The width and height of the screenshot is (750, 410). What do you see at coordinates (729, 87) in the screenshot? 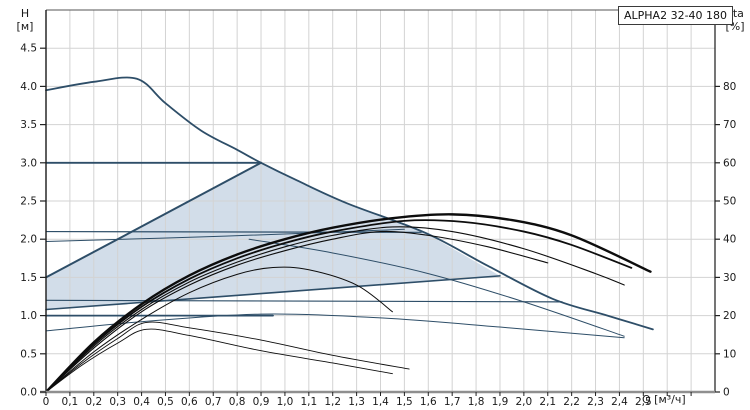
I see `eta-tick-label: 80` at bounding box center [729, 87].